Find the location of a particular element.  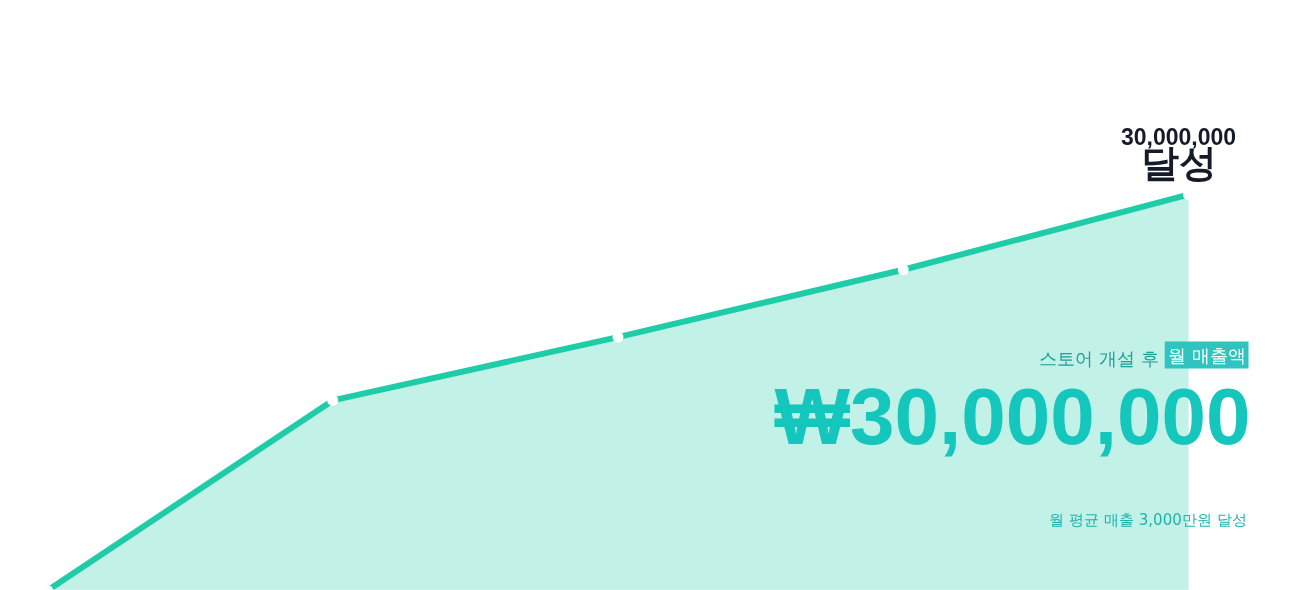

annotation: 스토어 개설 후 is located at coordinates (1099, 358).